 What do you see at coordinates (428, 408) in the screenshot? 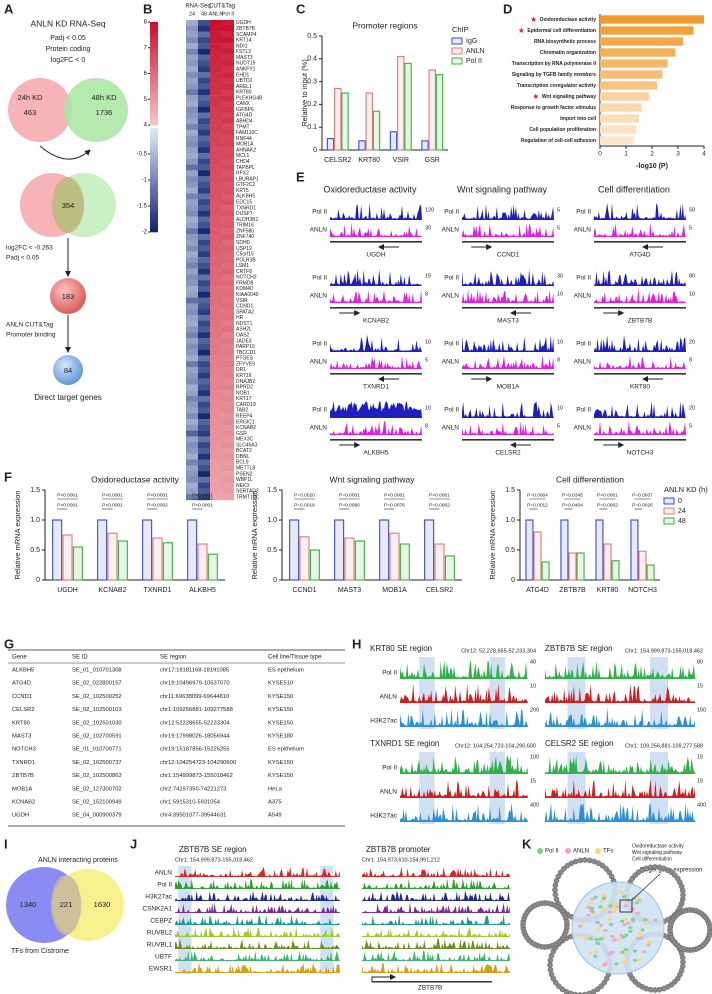
I see `track-scale: 10` at bounding box center [428, 408].